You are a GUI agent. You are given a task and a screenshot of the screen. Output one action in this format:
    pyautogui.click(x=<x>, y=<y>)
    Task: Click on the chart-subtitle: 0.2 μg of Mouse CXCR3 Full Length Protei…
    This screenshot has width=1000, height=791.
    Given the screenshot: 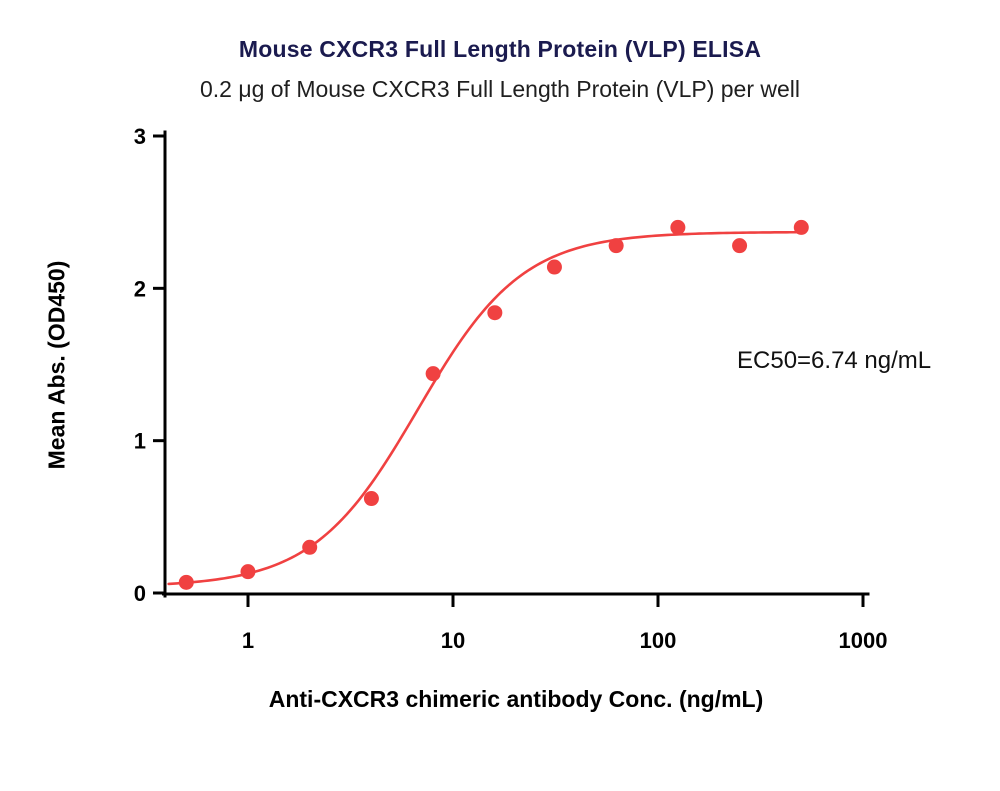 What is the action you would take?
    pyautogui.click(x=500, y=89)
    